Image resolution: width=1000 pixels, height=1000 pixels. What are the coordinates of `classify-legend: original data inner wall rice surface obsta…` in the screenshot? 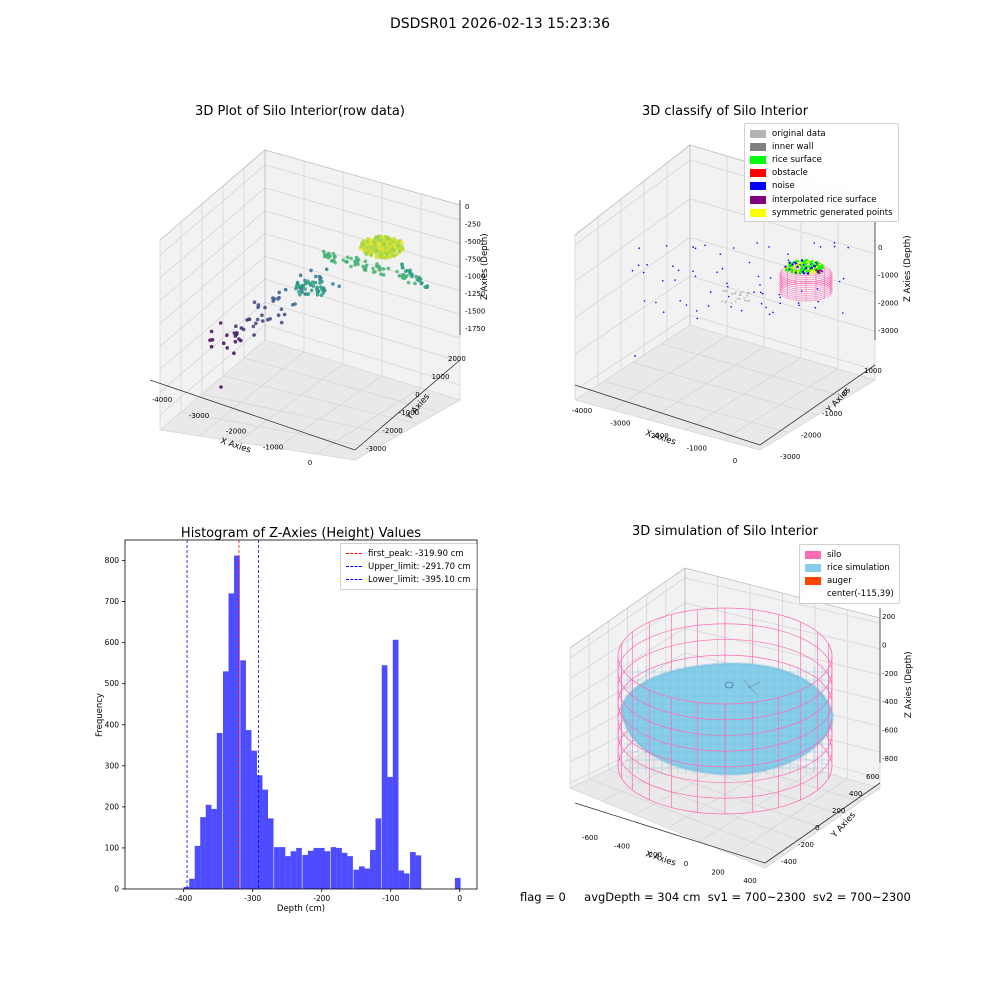 It's located at (821, 173).